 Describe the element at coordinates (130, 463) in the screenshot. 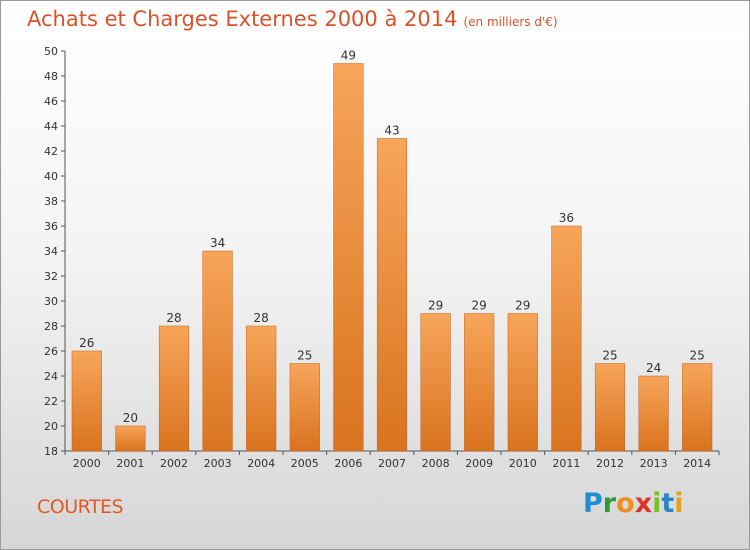

I see `x-tick-label: 2001` at that location.